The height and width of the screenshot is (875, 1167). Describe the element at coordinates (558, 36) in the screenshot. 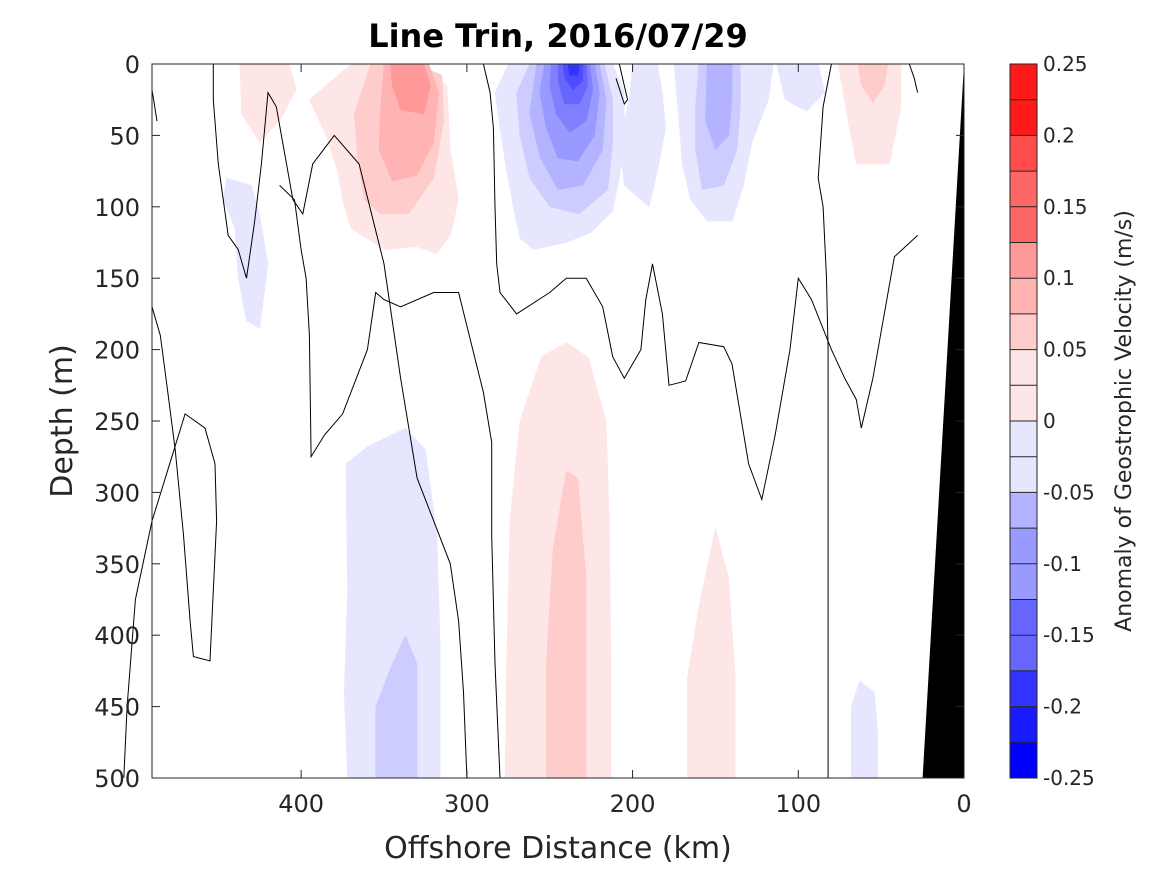

I see `chart-title: Line Trin, 2016/07/29` at that location.